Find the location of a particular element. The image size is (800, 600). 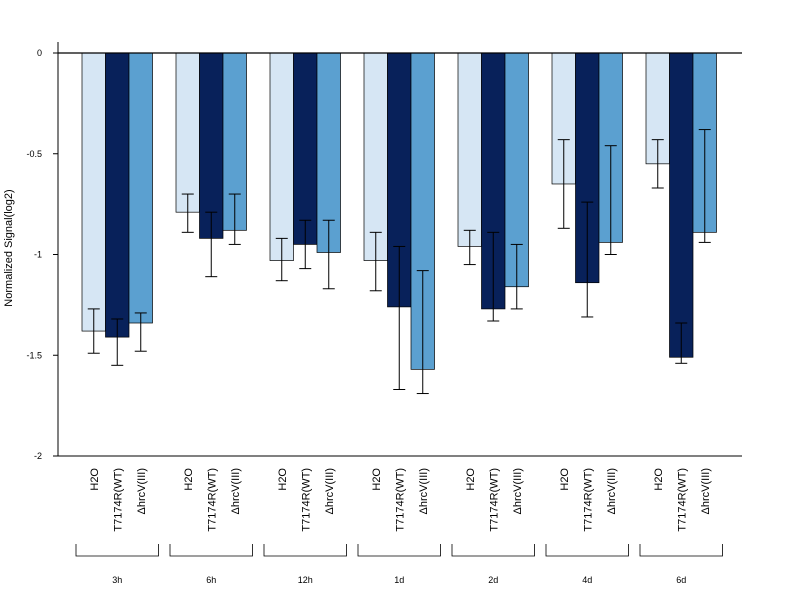

y-axis-label: Normalized Signal(log2) is located at coordinates (9, 247).